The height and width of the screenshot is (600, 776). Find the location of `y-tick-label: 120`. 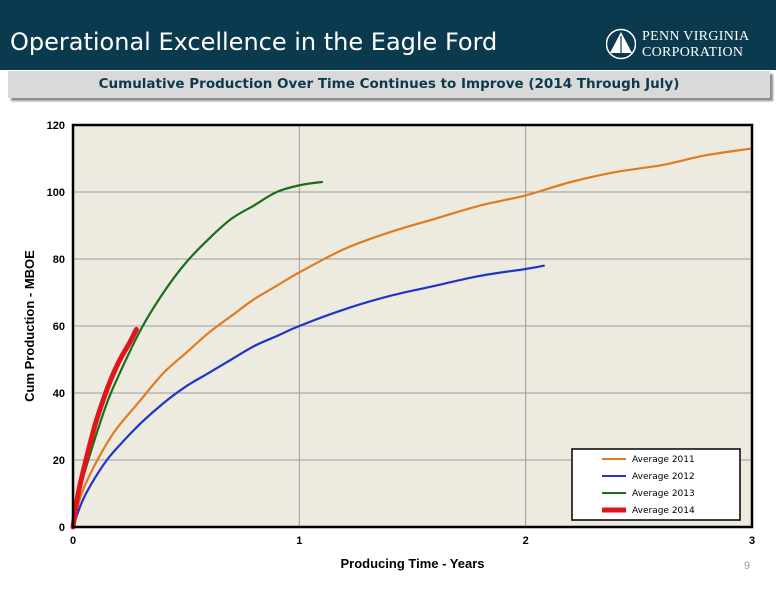

y-tick-label: 120 is located at coordinates (56, 126).